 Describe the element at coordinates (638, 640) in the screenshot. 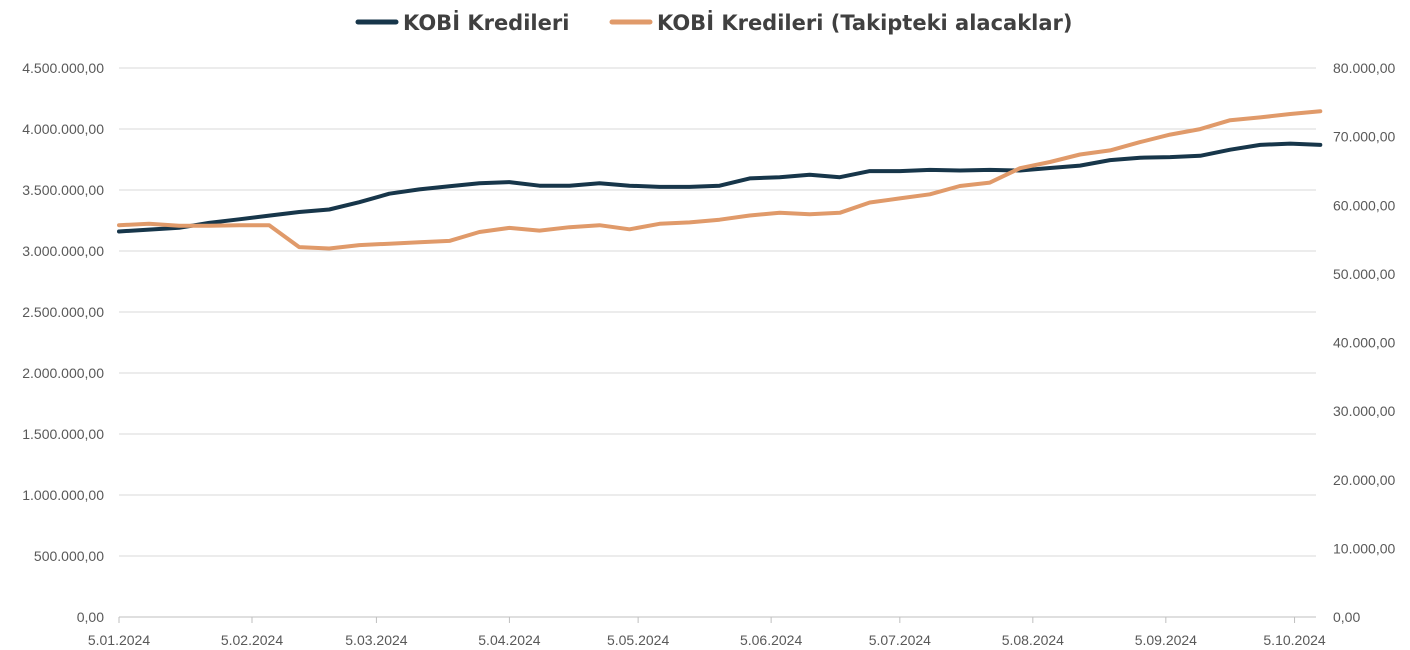

I see `x-tick-label: 5.05.2024` at that location.